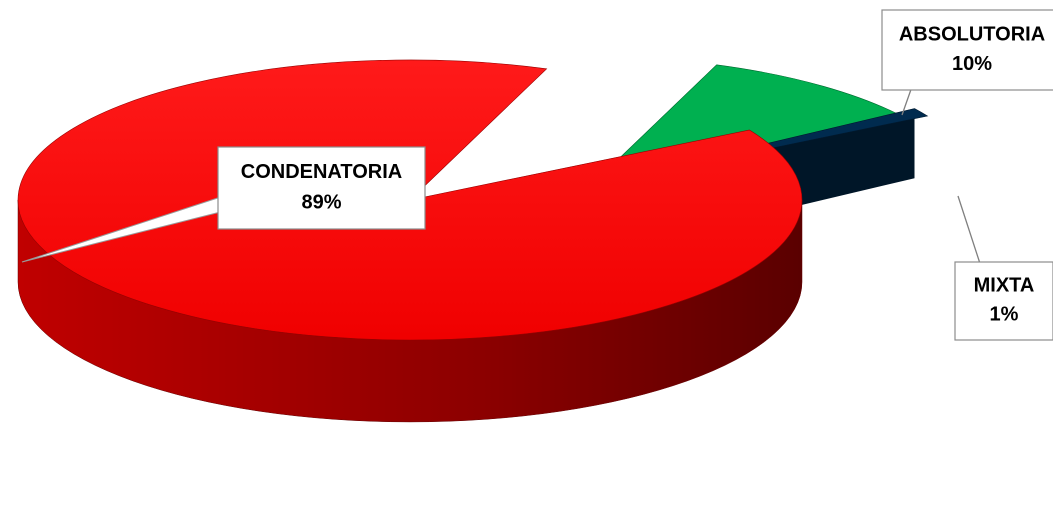 Image resolution: width=1053 pixels, height=510 pixels. What do you see at coordinates (972, 34) in the screenshot?
I see `label-category-absolutoria: ABSOLUTORIA` at bounding box center [972, 34].